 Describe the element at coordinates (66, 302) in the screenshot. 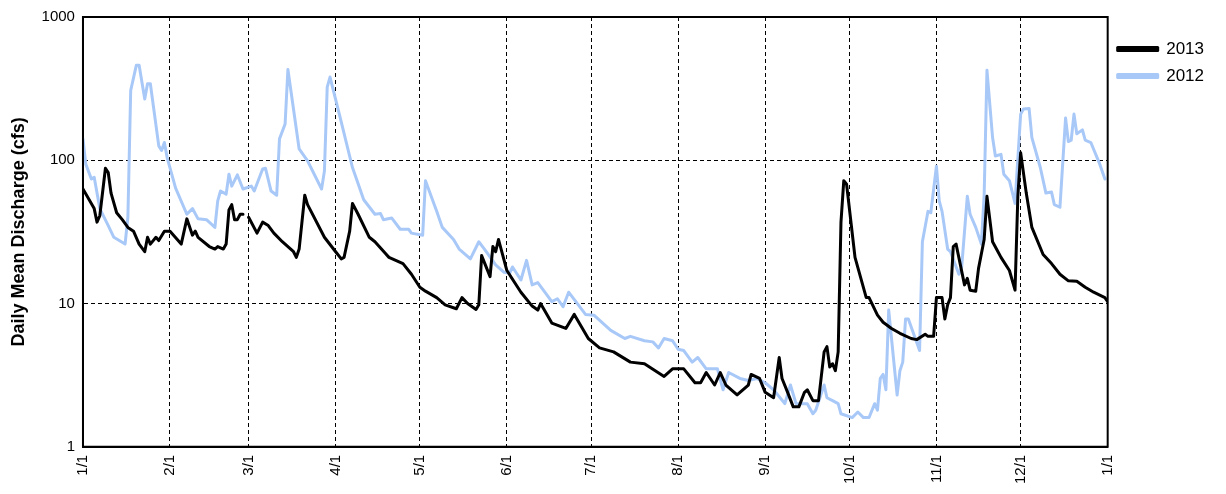

I see `y-tick-label: 10` at that location.